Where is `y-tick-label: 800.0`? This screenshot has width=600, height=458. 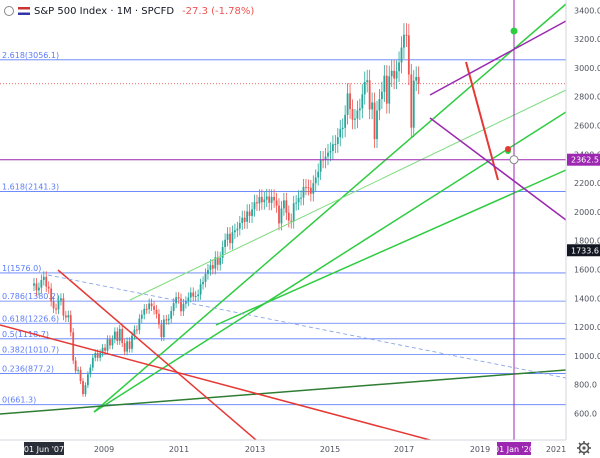 y-tick-label: 800.0 is located at coordinates (585, 385).